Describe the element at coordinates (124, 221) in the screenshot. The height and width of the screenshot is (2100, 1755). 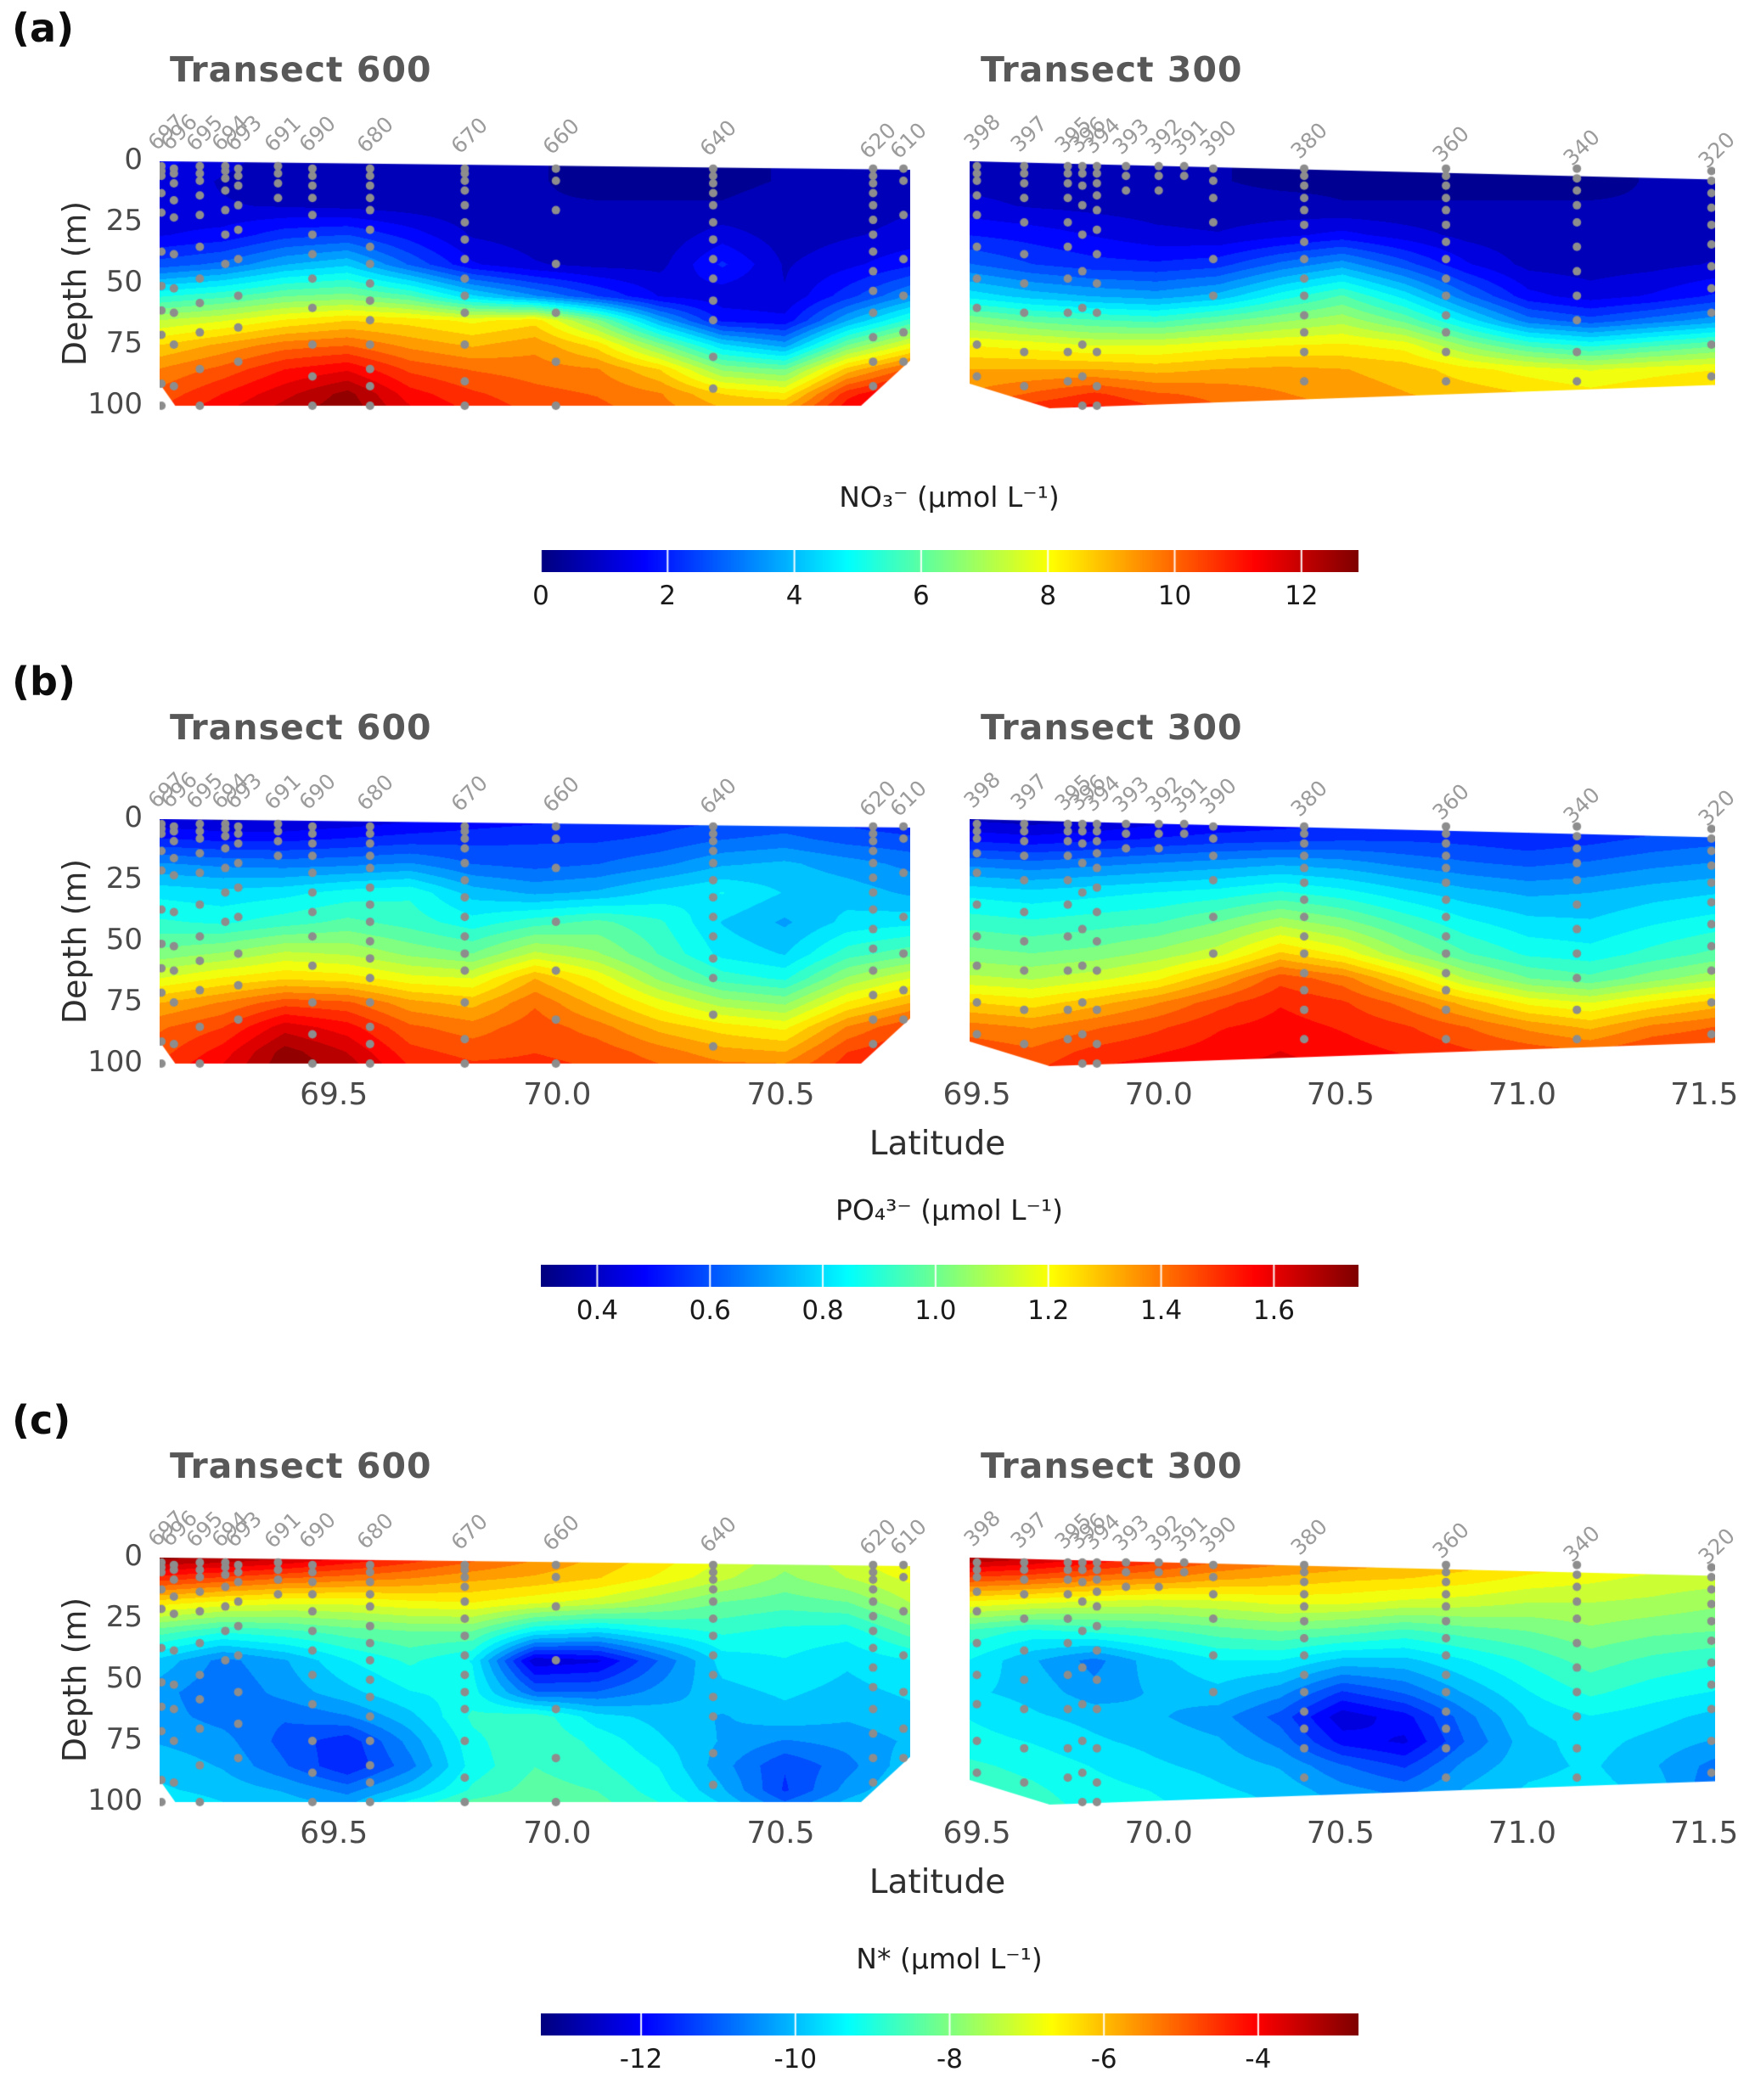
I see `depth-tick-a-25: 25` at that location.